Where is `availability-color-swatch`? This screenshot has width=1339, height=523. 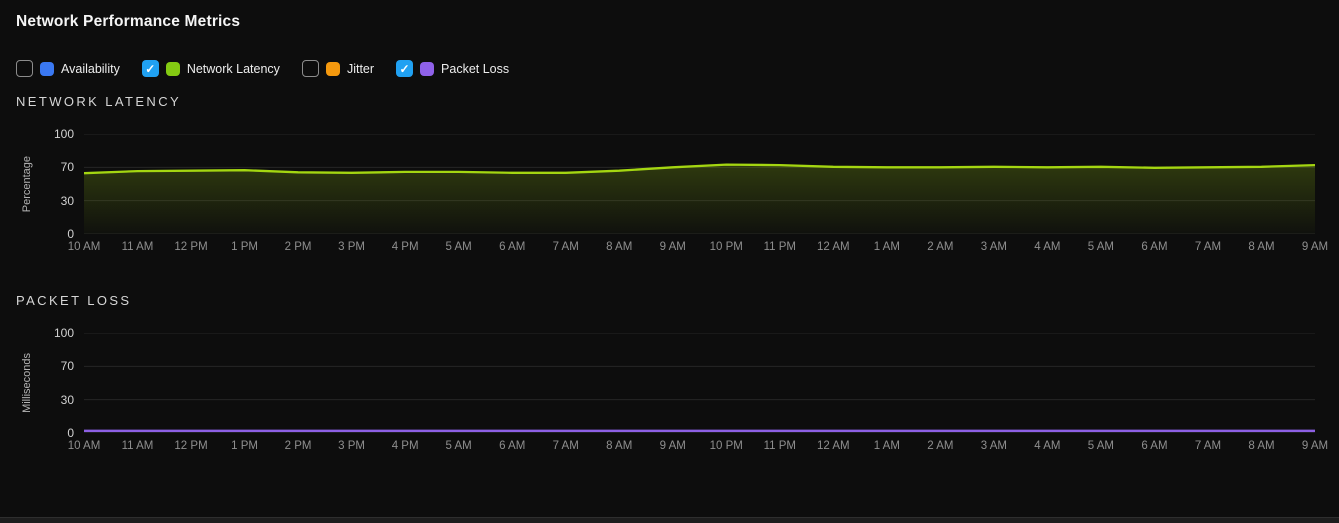
availability-color-swatch is located at coordinates (47, 68).